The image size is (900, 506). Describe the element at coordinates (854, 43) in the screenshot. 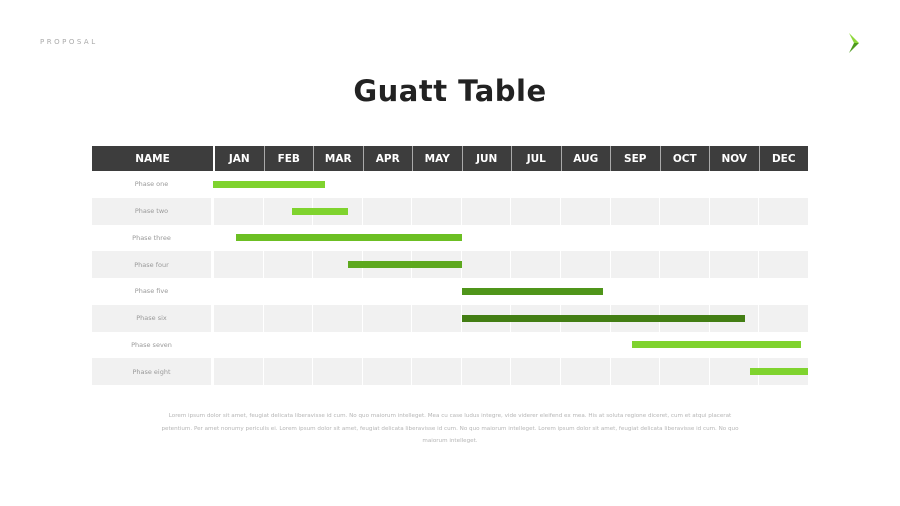

I see `chevron-logo-icon` at that location.